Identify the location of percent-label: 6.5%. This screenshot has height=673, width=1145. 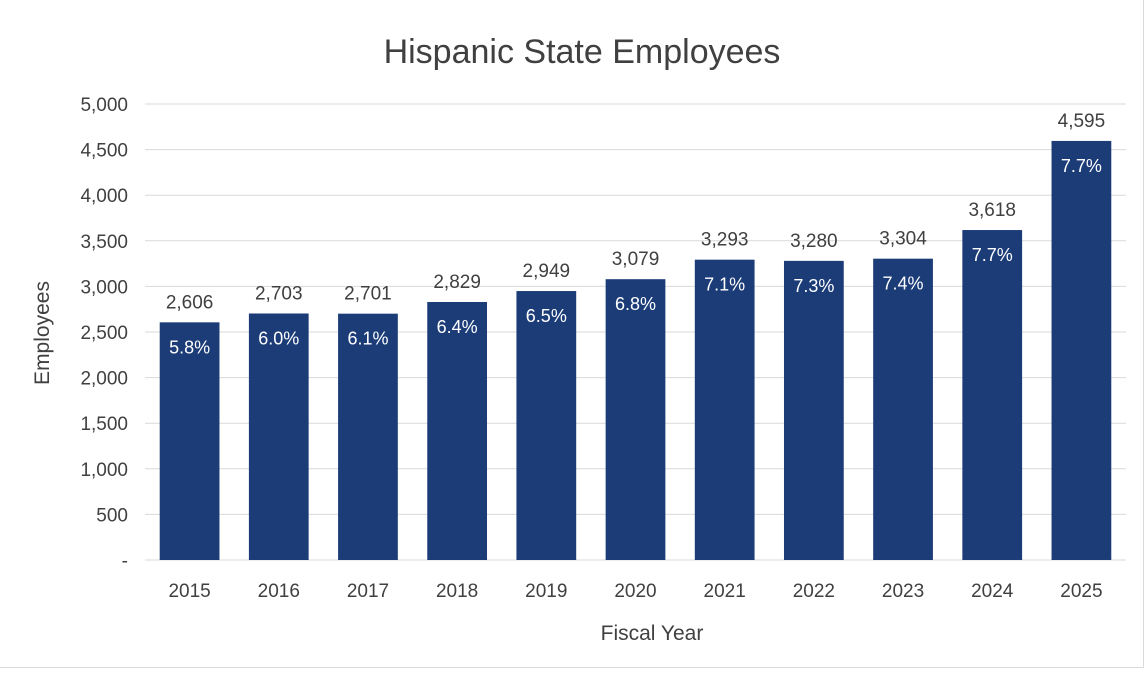
(546, 316).